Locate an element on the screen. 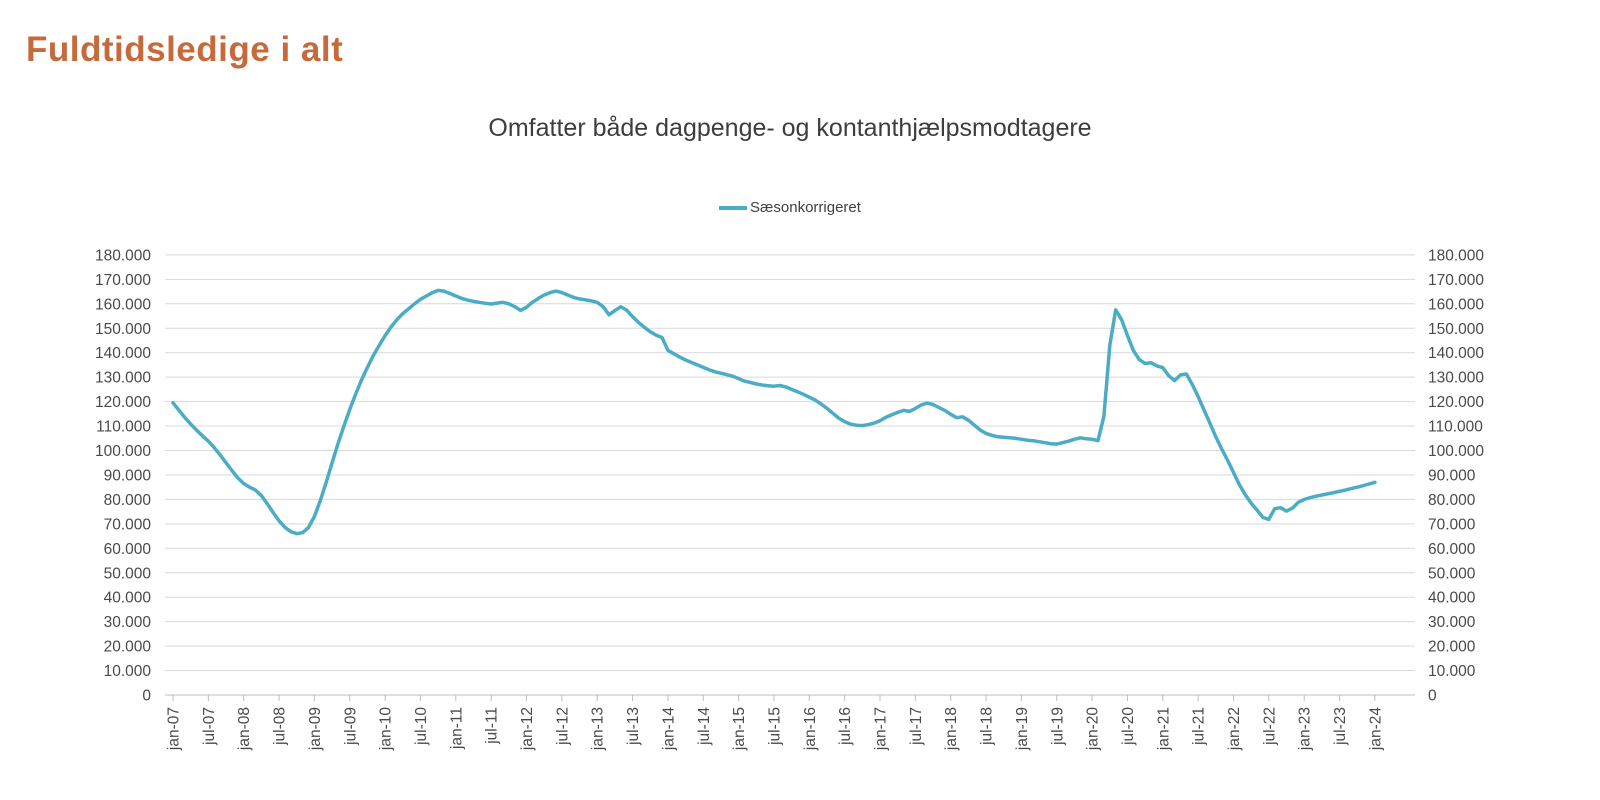  y-axis-label-right: 120.000 is located at coordinates (1456, 402).